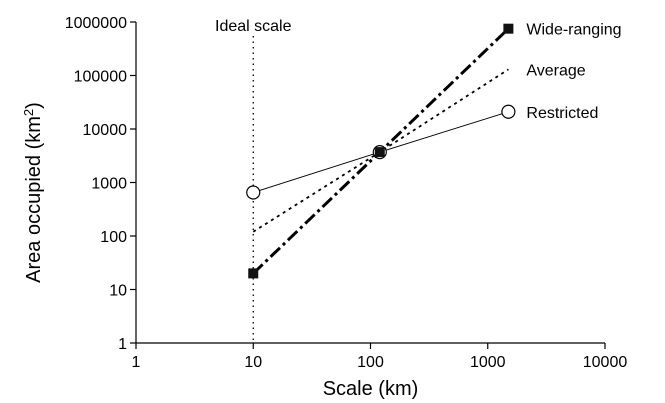  I want to click on y-tick-label: 100000, so click(100, 77).